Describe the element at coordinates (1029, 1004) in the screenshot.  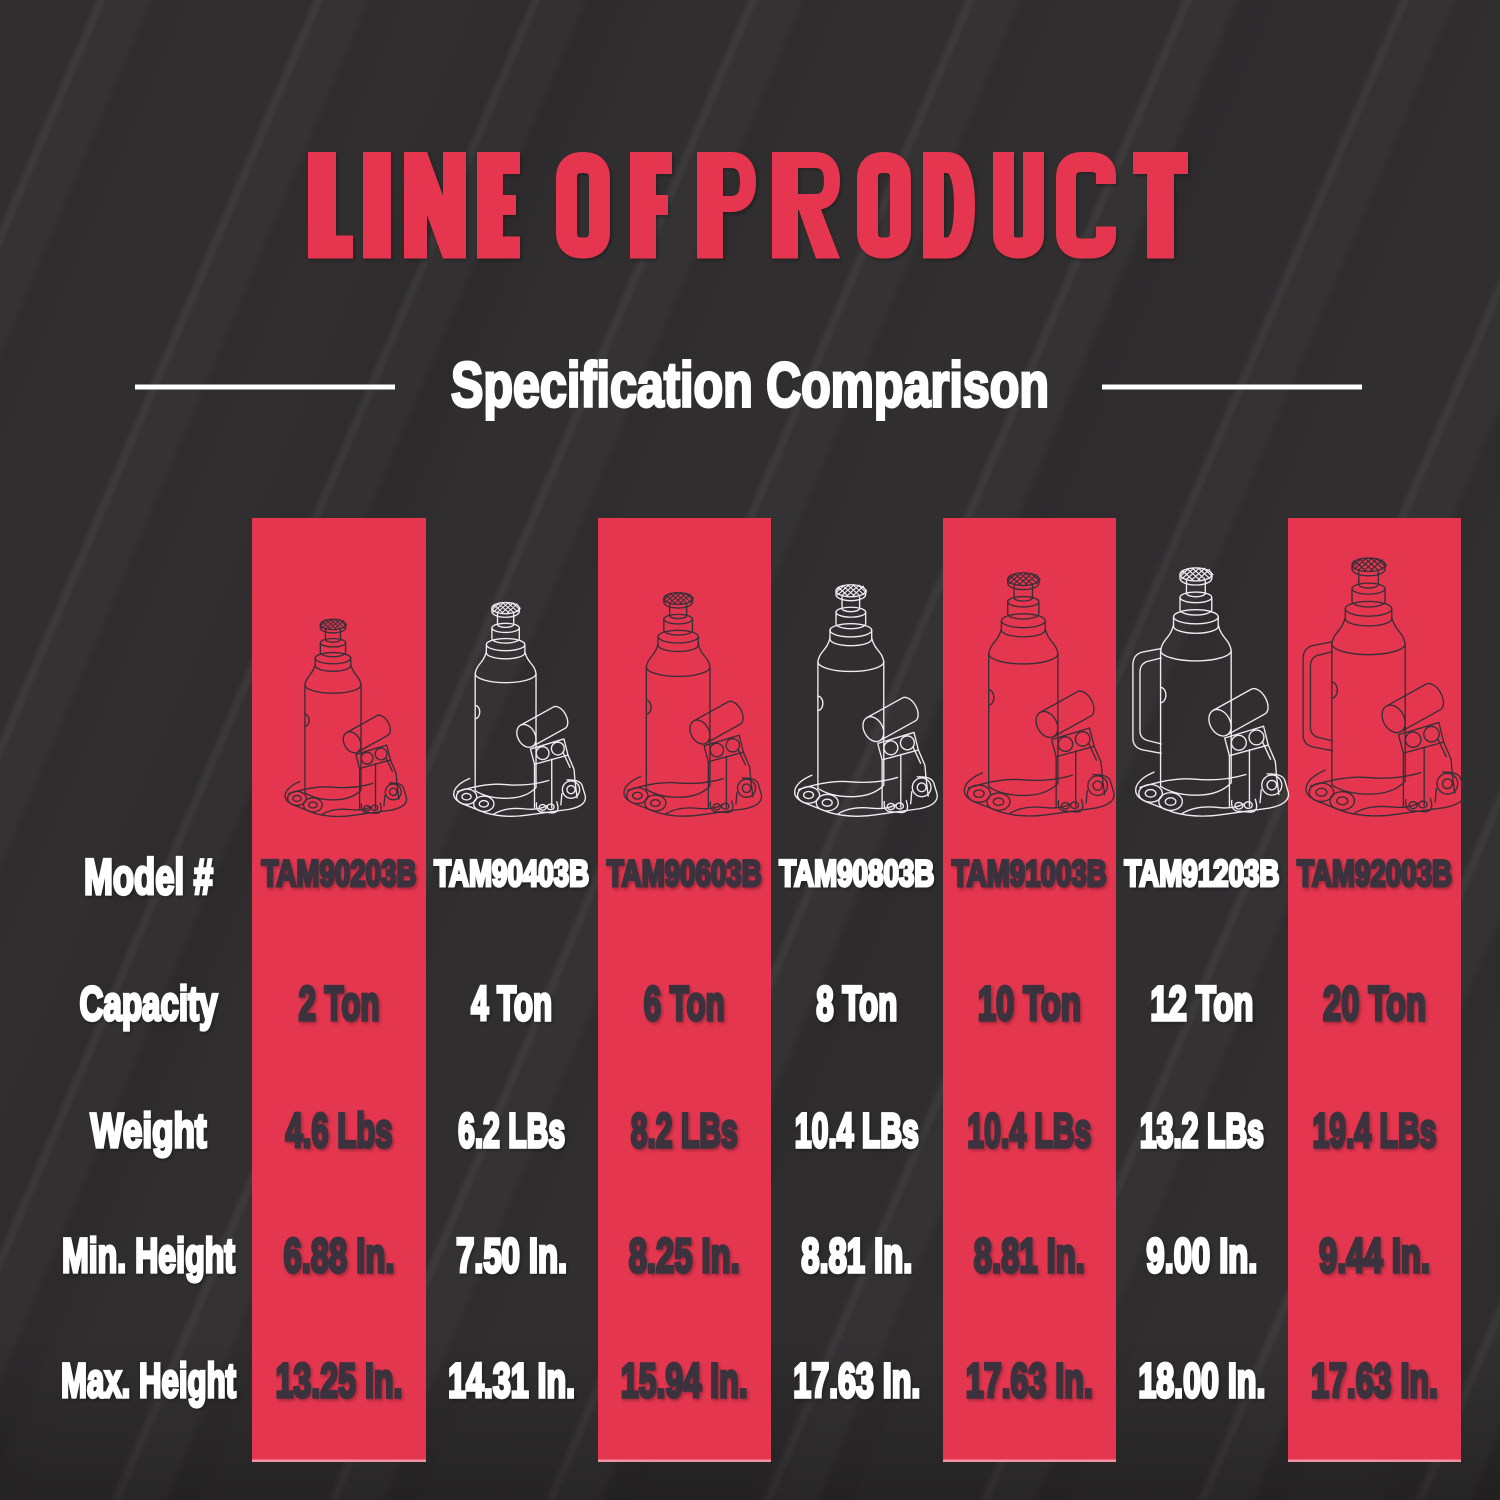
I see `svg-text: 10 Ton` at that location.